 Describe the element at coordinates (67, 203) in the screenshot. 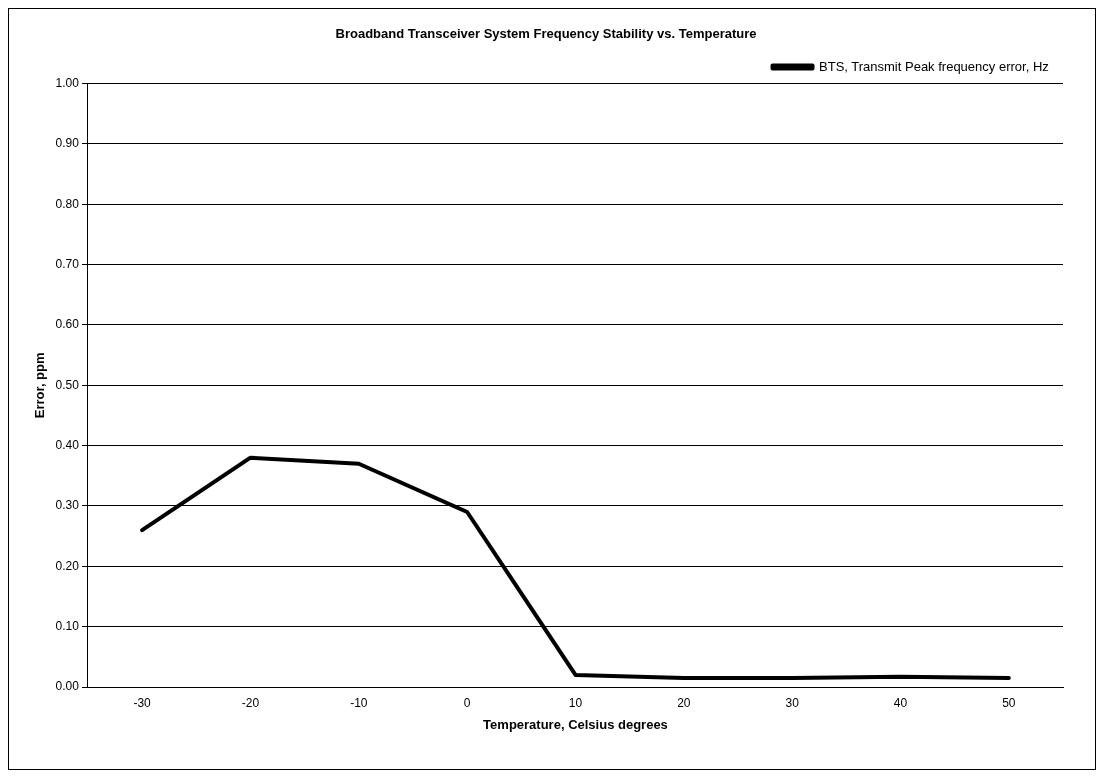

I see `y-tick-label: 0.80` at that location.